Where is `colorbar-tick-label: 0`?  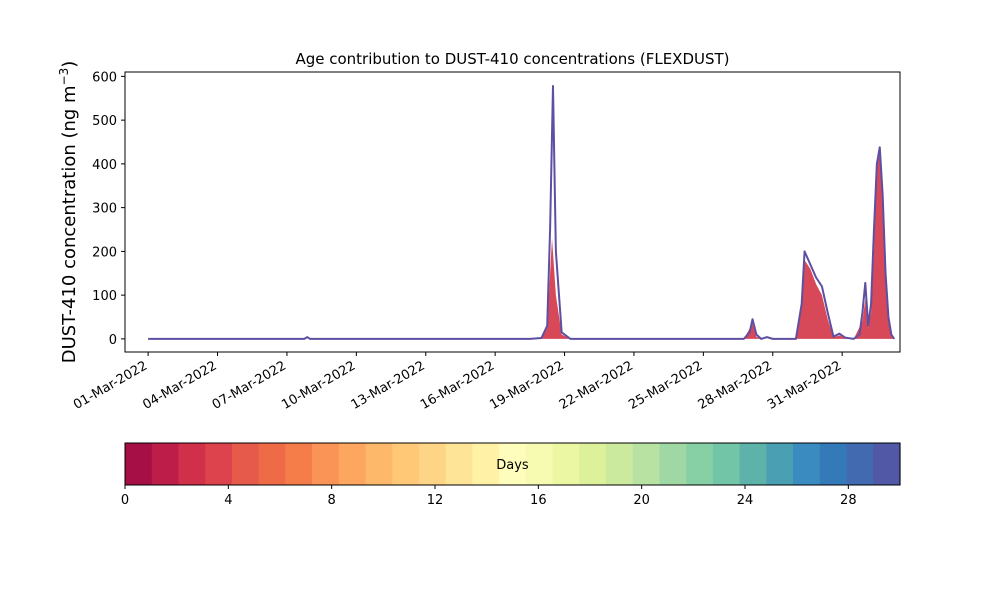
colorbar-tick-label: 0 is located at coordinates (125, 500).